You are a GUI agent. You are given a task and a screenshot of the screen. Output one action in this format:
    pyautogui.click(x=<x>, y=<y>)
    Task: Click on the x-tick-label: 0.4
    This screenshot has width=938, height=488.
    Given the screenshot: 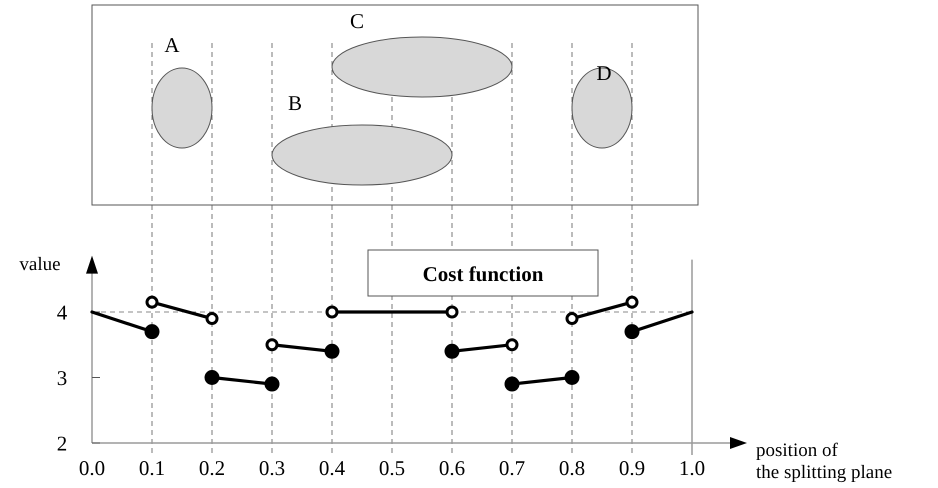 What is the action you would take?
    pyautogui.click(x=332, y=468)
    